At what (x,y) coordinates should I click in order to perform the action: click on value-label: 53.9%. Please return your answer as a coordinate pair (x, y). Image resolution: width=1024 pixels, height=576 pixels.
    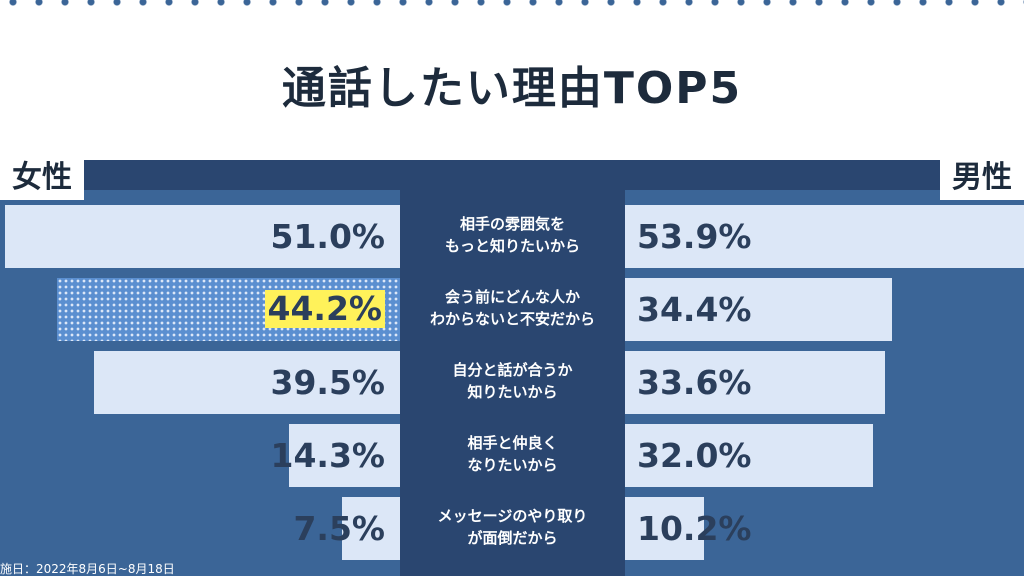
    Looking at the image, I should click on (694, 236).